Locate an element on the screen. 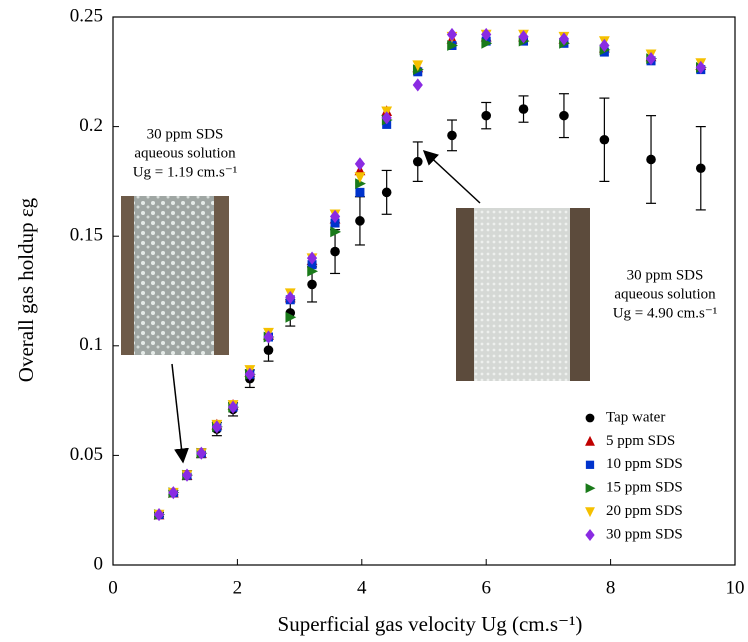  legend-label: 10 ppm SDS is located at coordinates (644, 464).